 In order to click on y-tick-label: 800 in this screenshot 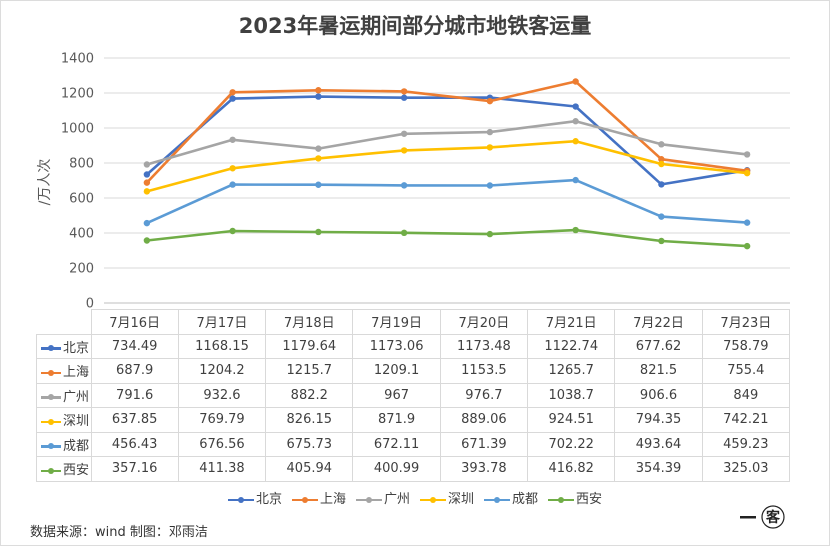, I will do `click(81, 164)`.